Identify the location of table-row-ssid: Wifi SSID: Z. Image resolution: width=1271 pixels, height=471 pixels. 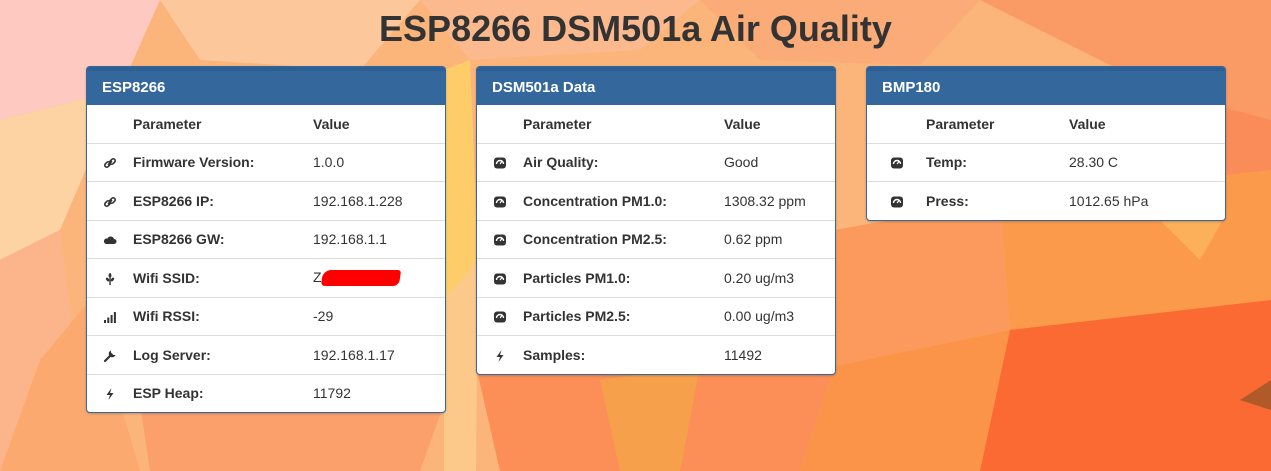
(266, 277).